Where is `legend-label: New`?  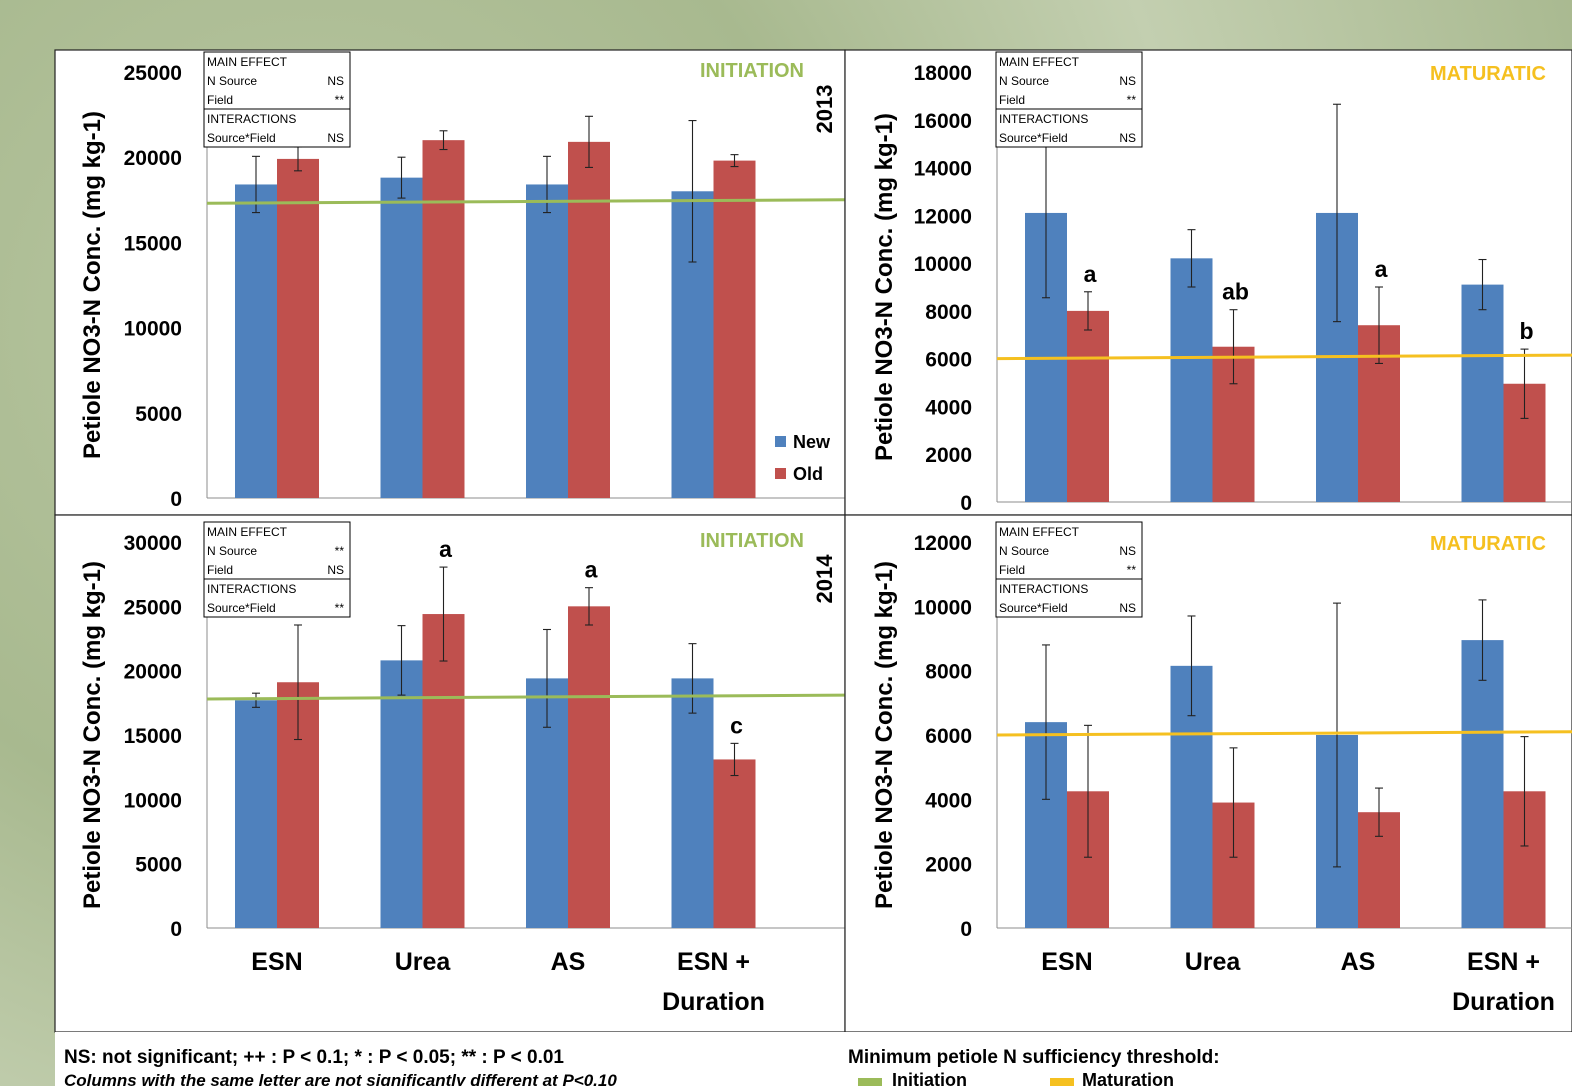
legend-label: New is located at coordinates (812, 442).